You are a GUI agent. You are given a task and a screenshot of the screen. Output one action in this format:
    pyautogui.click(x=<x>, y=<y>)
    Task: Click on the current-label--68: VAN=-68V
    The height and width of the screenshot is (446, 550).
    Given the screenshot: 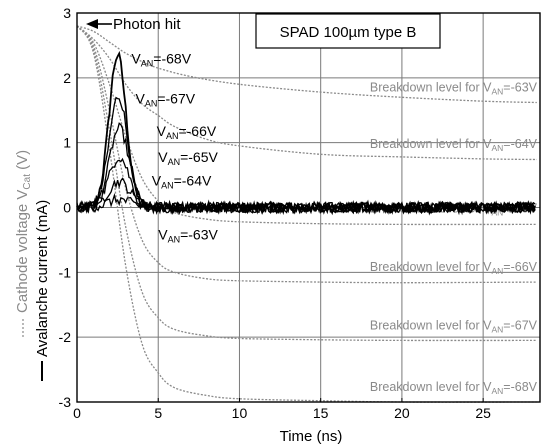 What is the action you would take?
    pyautogui.click(x=161, y=59)
    